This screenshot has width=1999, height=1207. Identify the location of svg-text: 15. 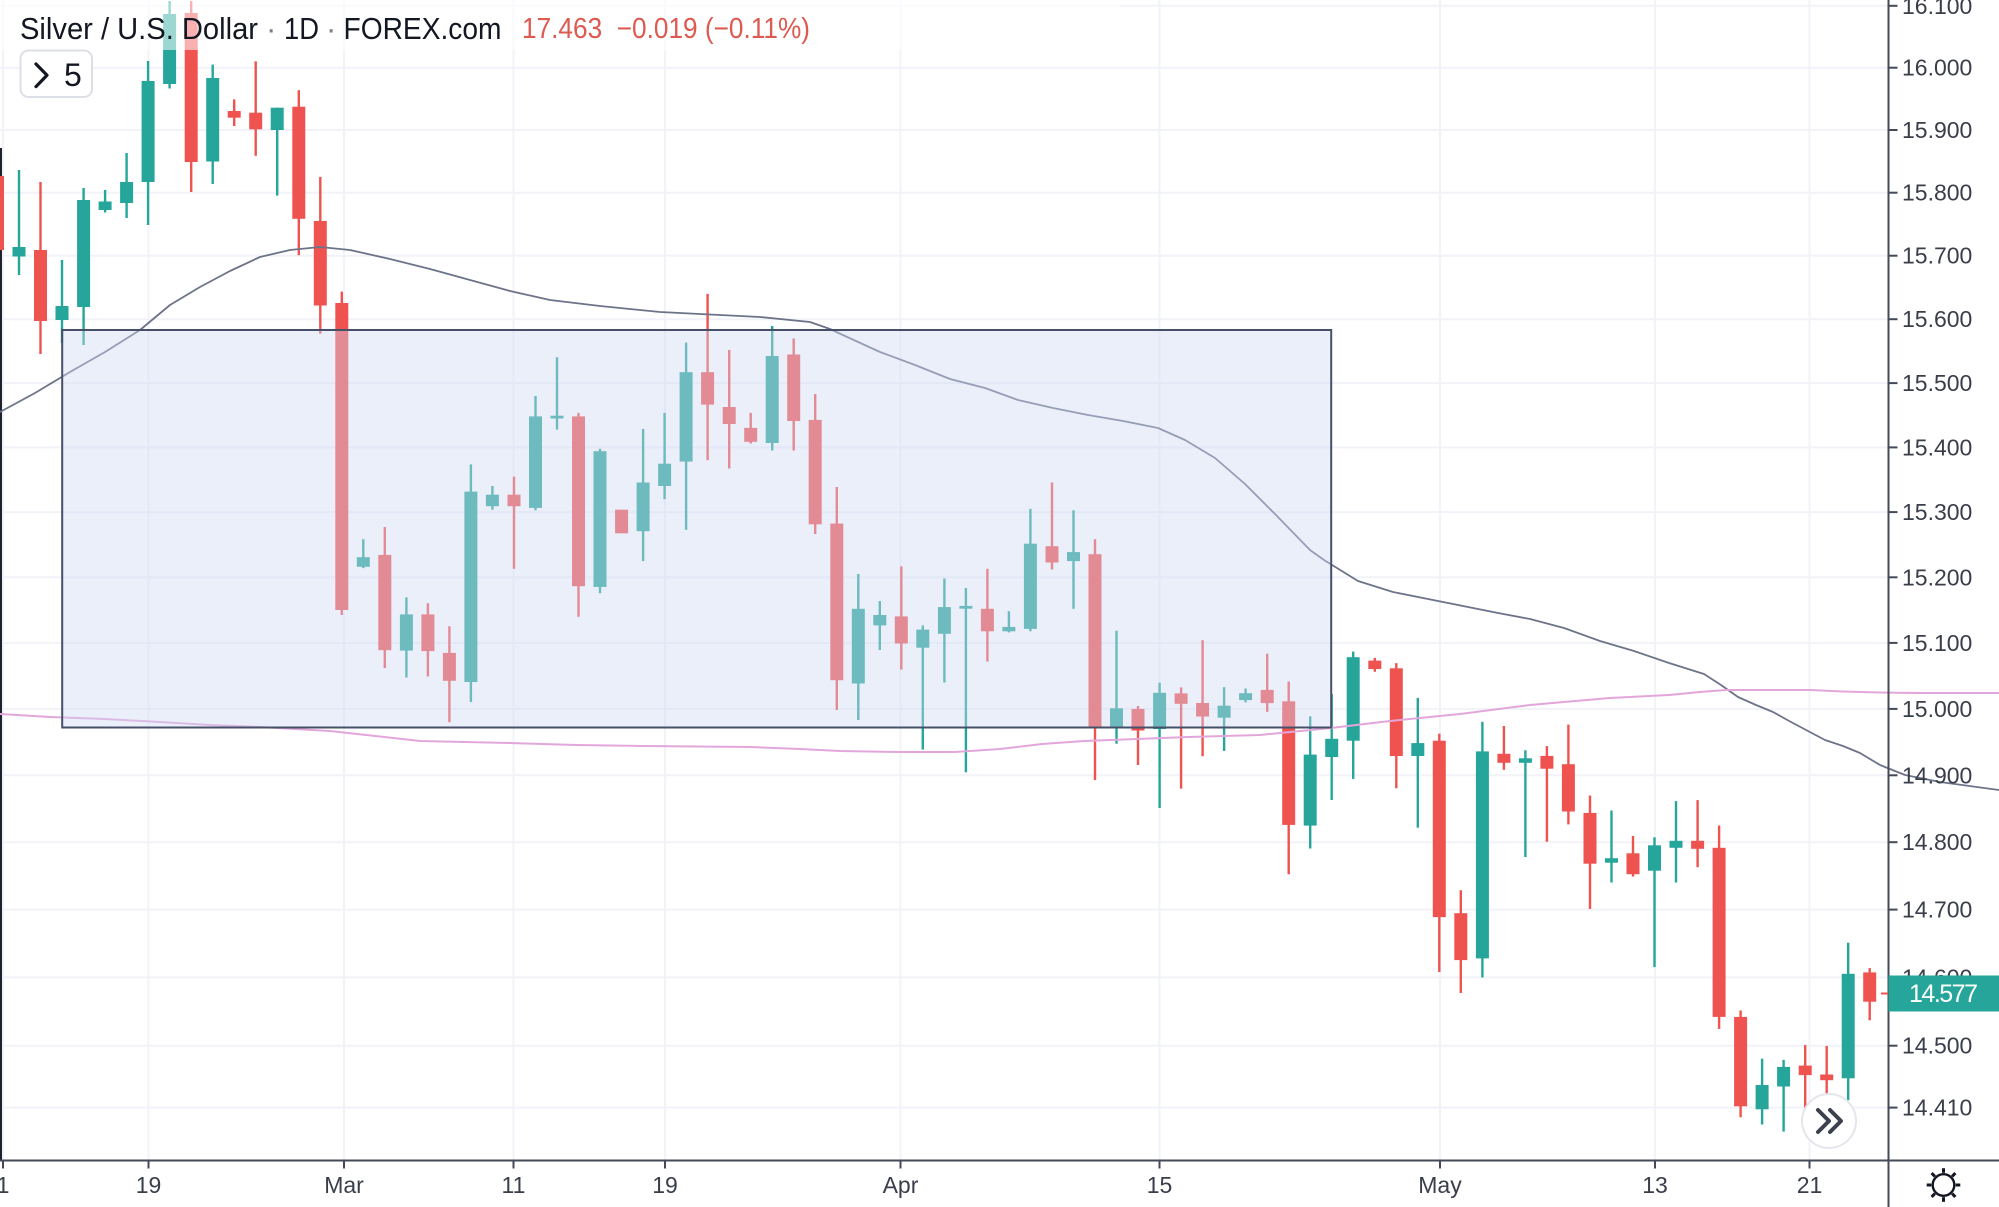
(1160, 1185).